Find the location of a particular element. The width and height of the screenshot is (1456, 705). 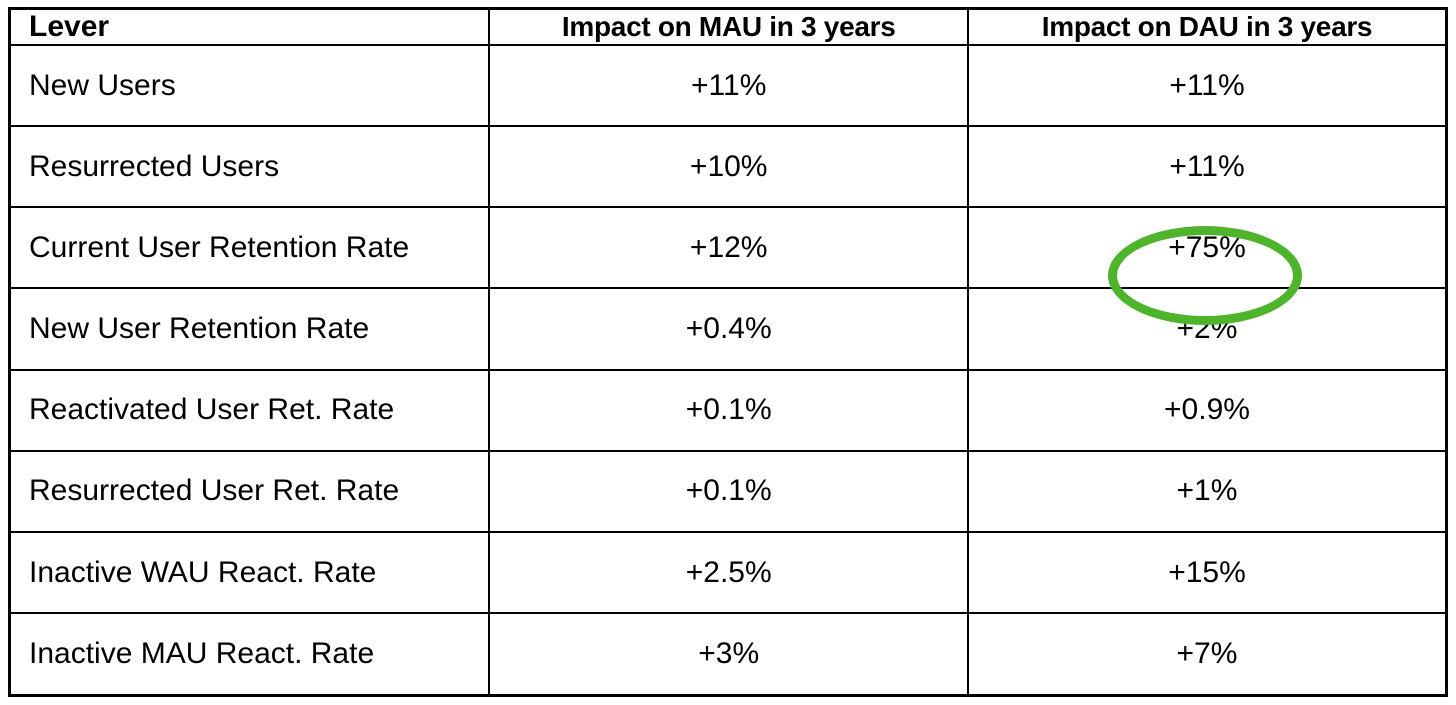

lever-label: New Users is located at coordinates (249, 85).